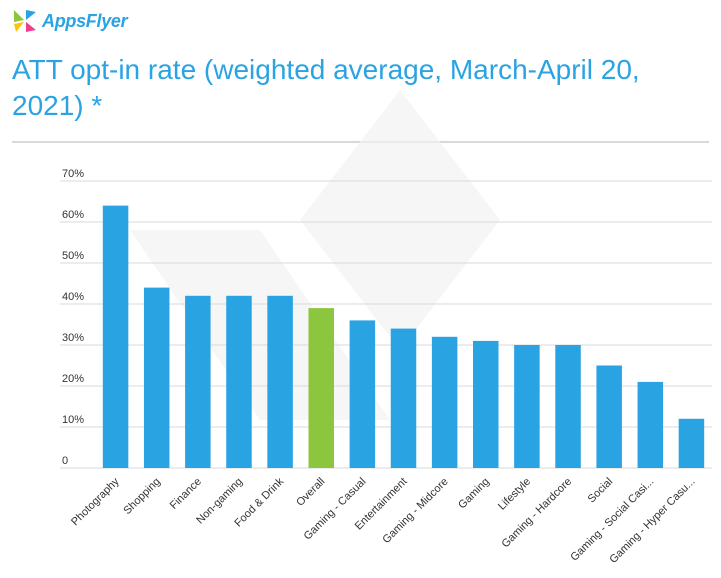 This screenshot has height=578, width=721. I want to click on x-tick-label: Social, so click(601, 491).